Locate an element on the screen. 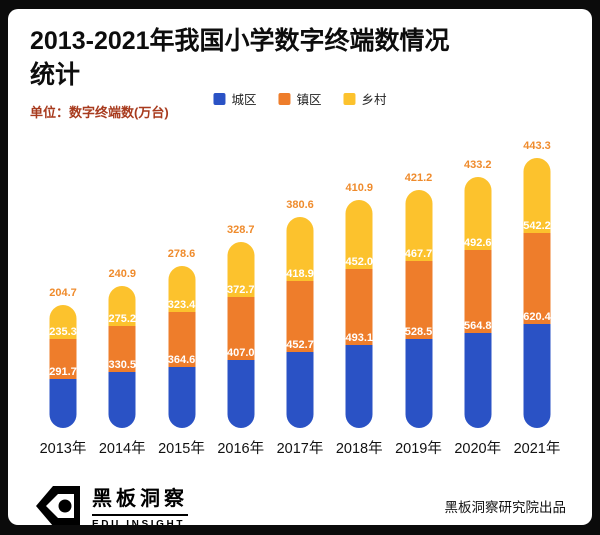 Image resolution: width=600 pixels, height=535 pixels. value-label: 528.5 is located at coordinates (418, 332).